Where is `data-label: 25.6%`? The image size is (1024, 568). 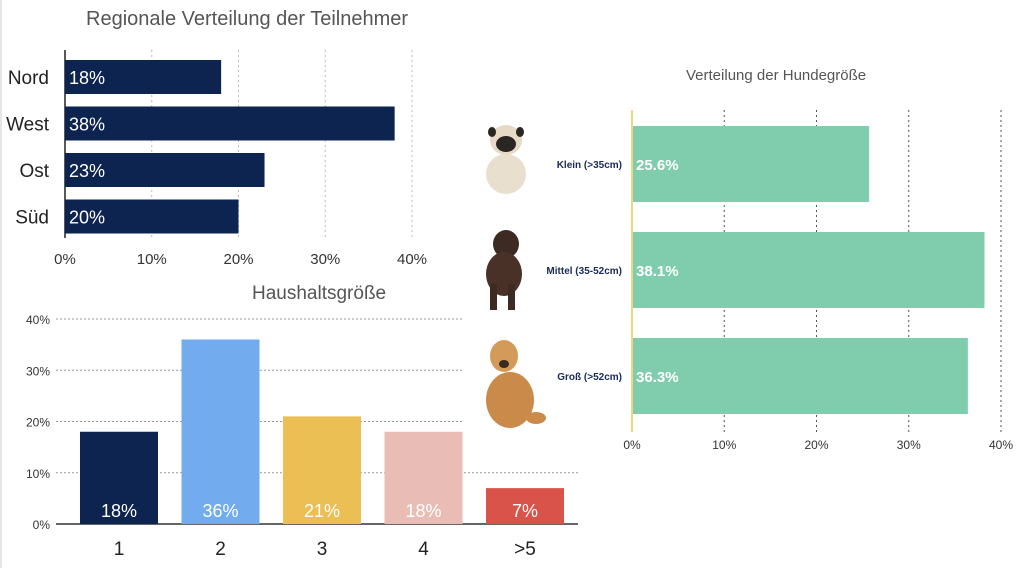 data-label: 25.6% is located at coordinates (657, 165).